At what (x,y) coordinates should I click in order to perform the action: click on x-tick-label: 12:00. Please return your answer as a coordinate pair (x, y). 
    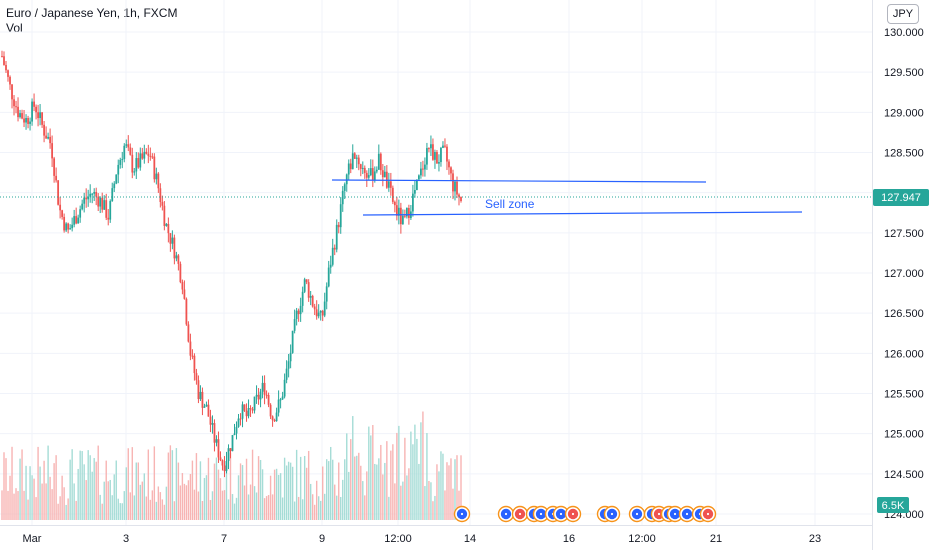
    Looking at the image, I should click on (642, 539).